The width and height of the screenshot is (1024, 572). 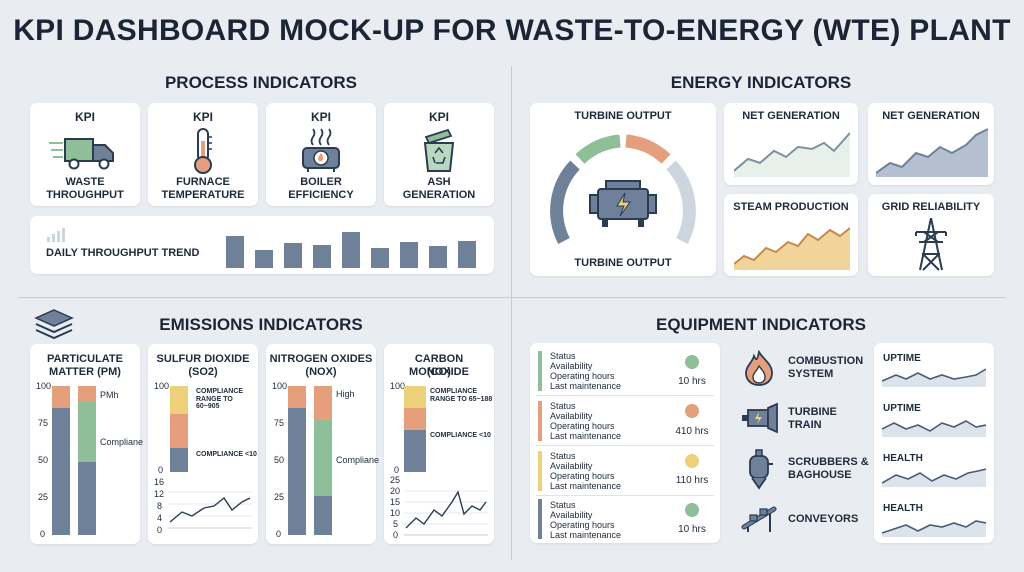 I want to click on annotation: High, so click(x=345, y=394).